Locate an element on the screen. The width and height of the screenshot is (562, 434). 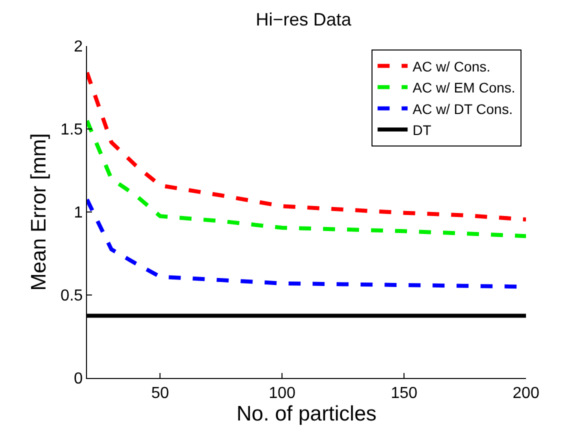
legend-label: AC w/ Cons. is located at coordinates (451, 66).